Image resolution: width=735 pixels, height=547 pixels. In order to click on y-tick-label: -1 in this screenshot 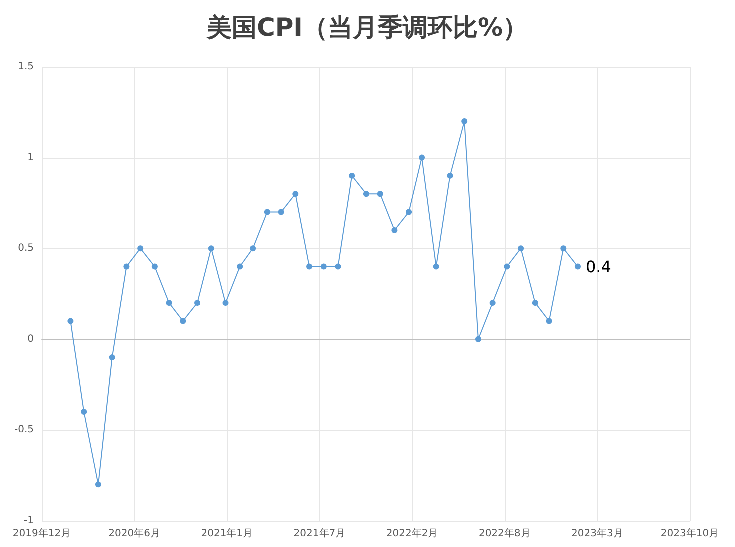, I will do `click(29, 521)`.